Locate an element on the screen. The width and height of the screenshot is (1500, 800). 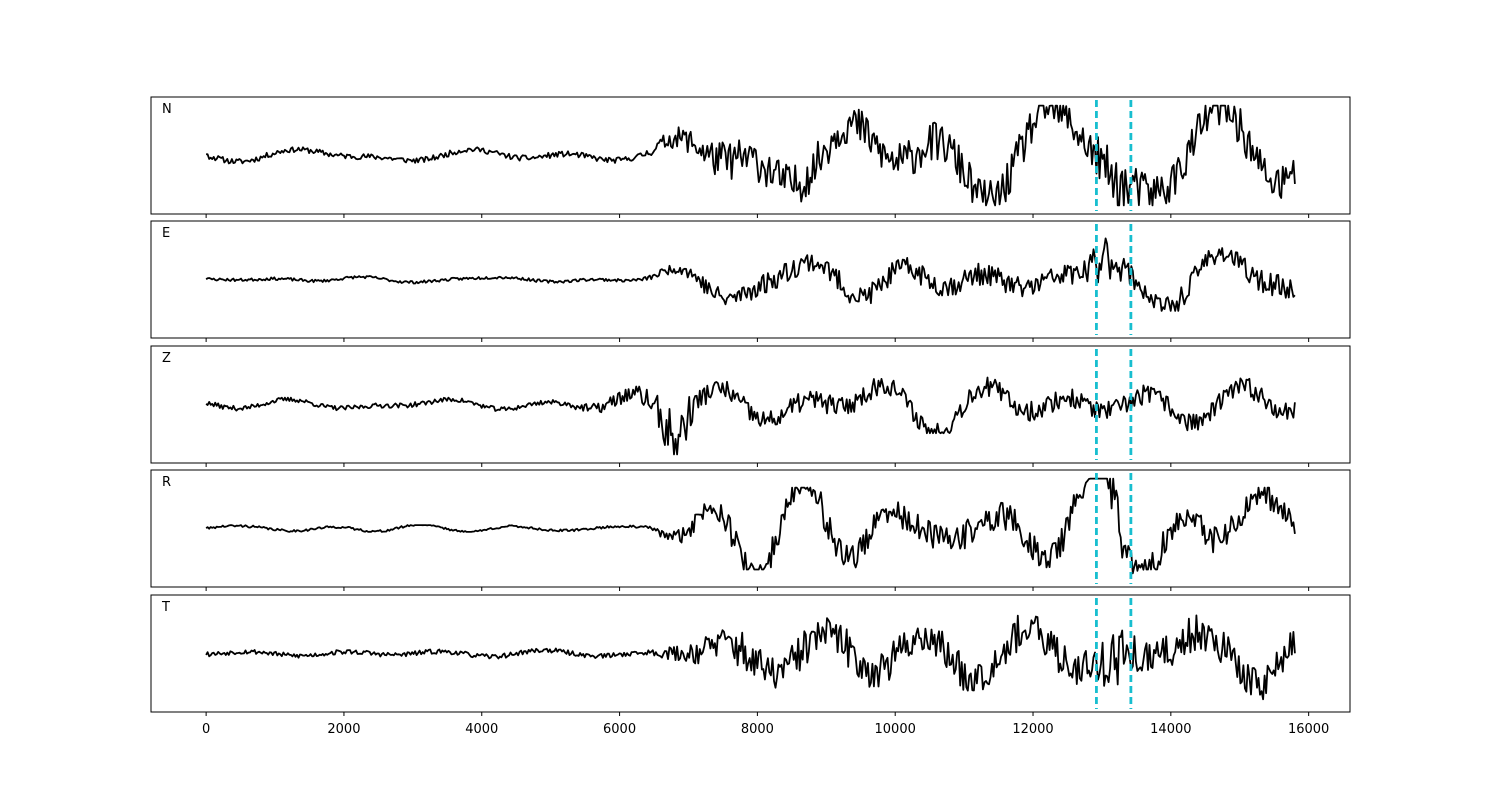
x-tick-label: 4000 is located at coordinates (481, 729).